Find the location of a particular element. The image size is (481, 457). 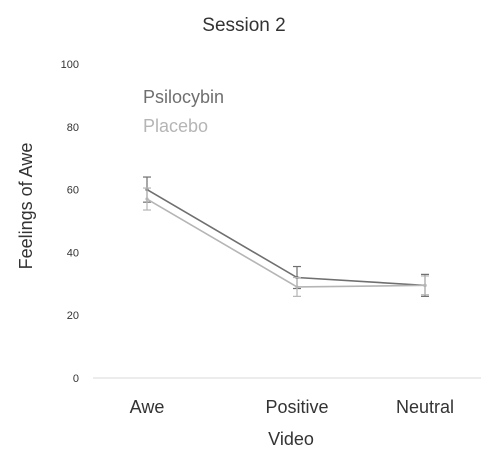

y-tick-label: 20 is located at coordinates (73, 316).